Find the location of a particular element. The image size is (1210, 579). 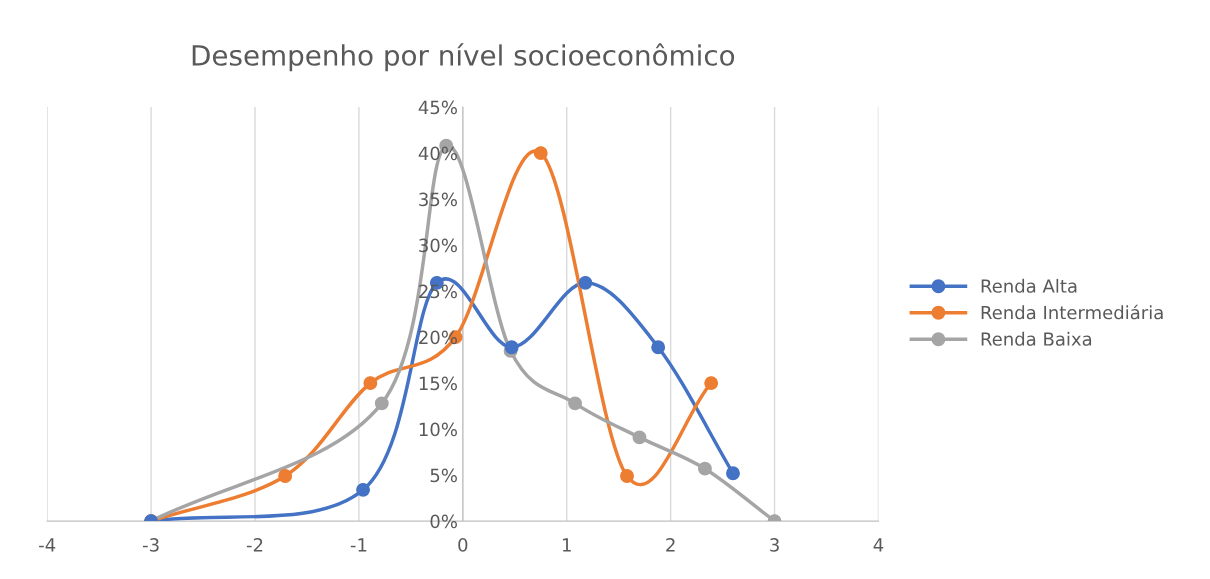

y-tick-label: 30% is located at coordinates (438, 245).